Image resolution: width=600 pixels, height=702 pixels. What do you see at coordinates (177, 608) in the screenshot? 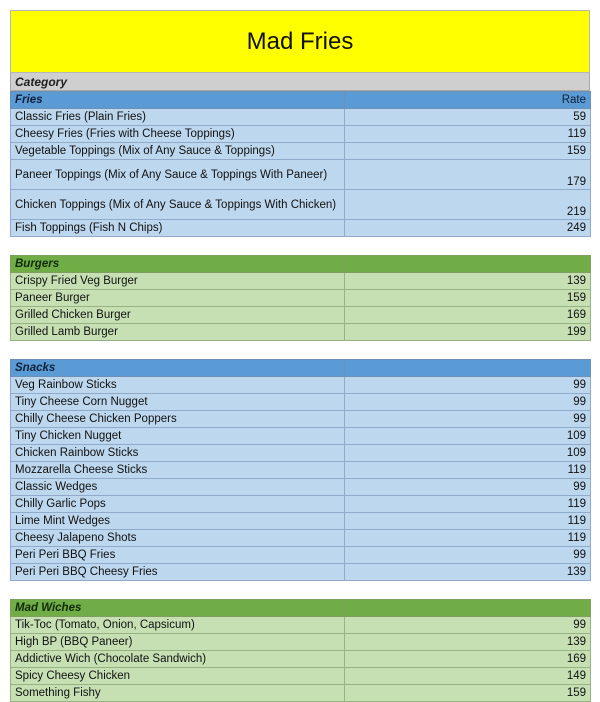
I see `section-name: Mad Wiches` at bounding box center [177, 608].